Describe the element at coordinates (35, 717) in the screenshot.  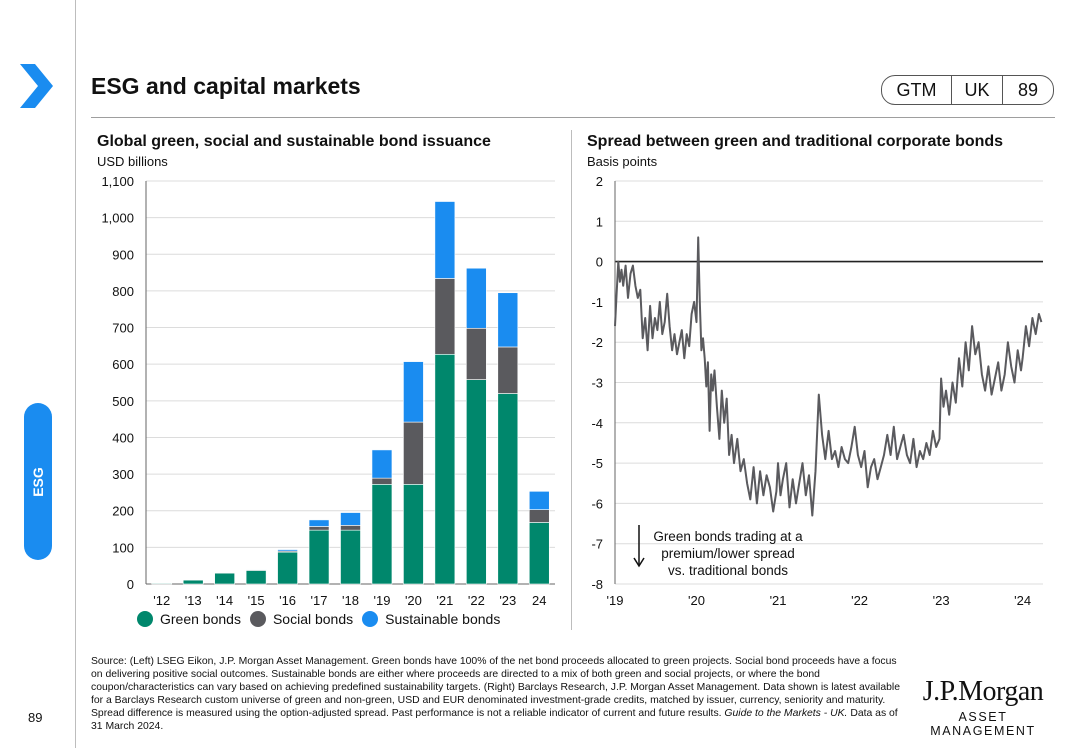
I see `page-number: 89` at that location.